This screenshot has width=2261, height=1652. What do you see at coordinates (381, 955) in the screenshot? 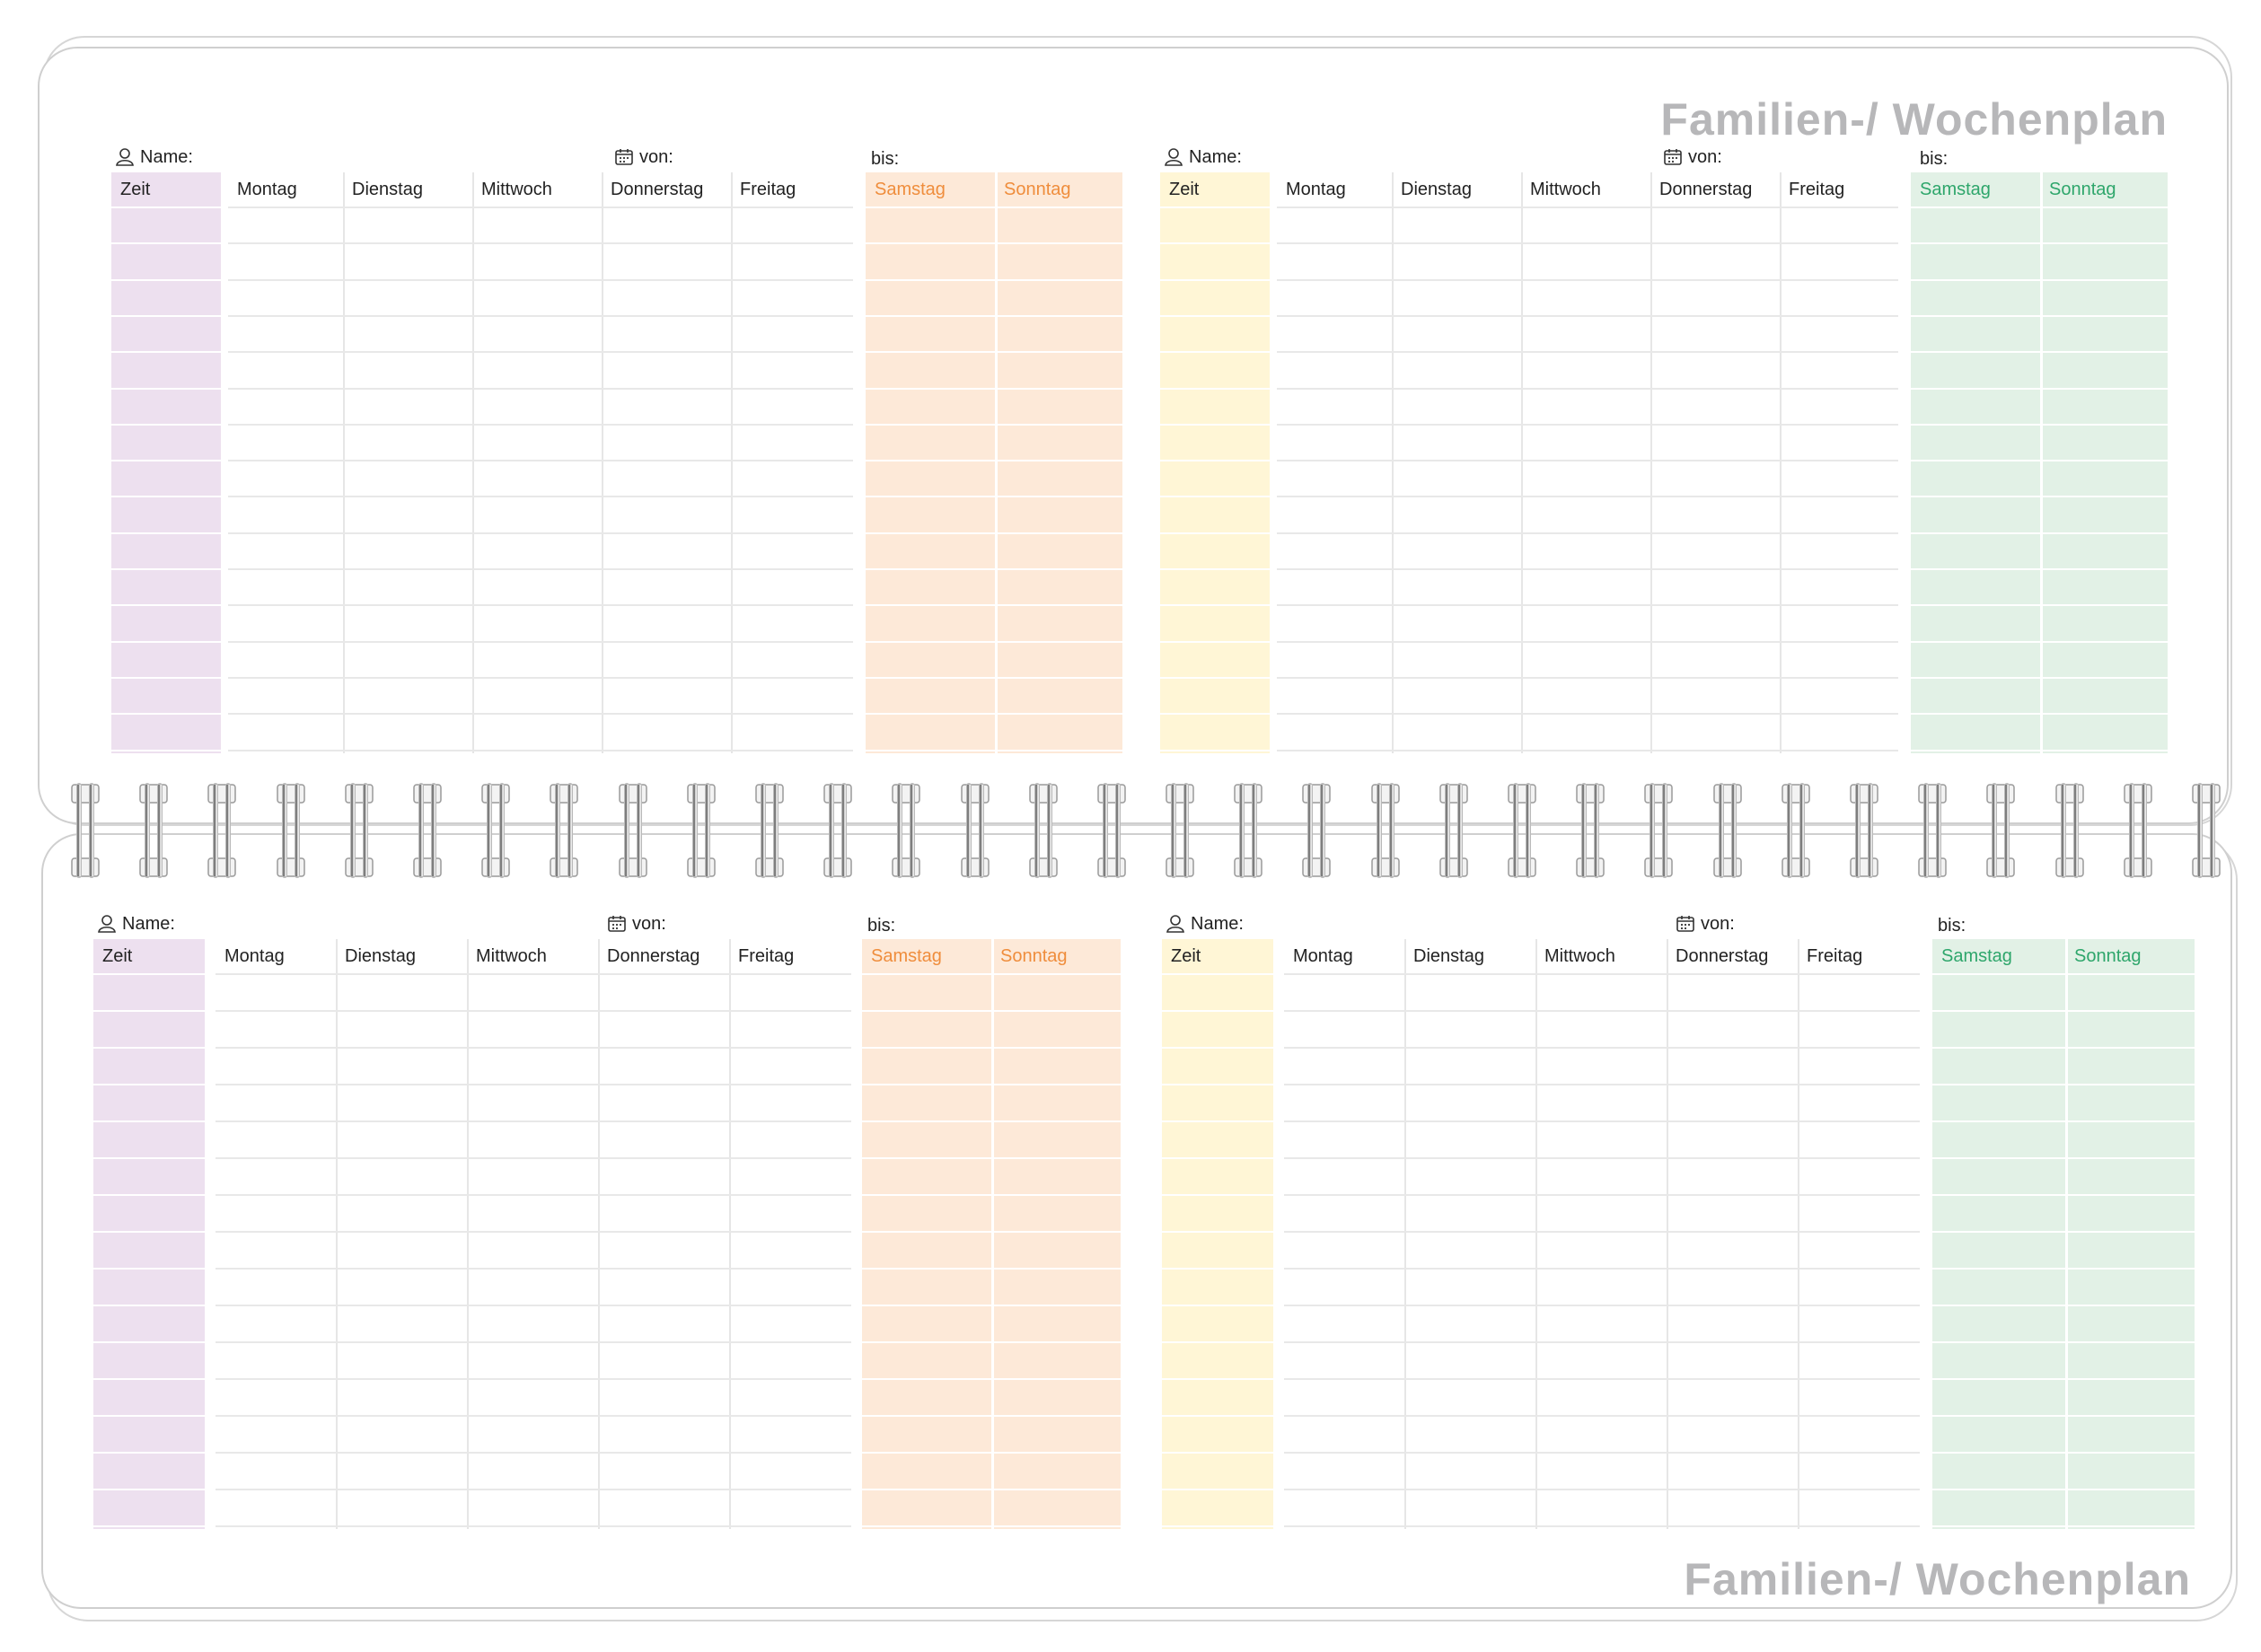
I see `column-header-dienstag: Dienstag` at bounding box center [381, 955].